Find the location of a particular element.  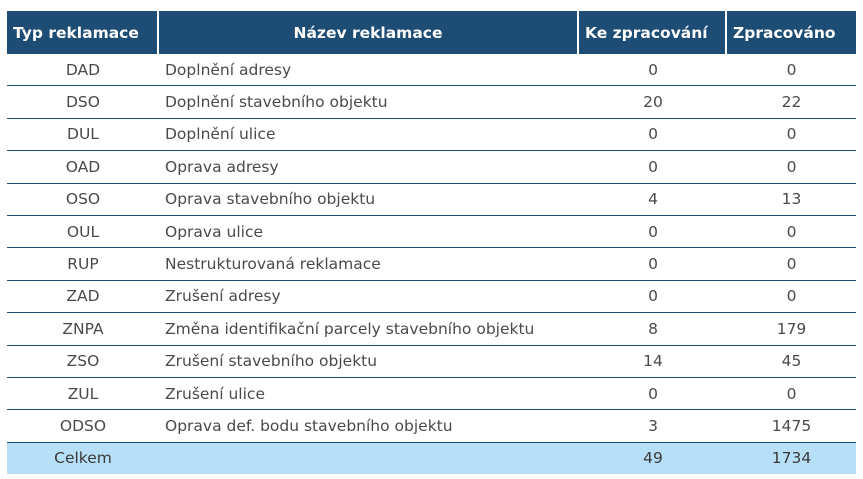

cell-name: Doplnění stavebního objektu is located at coordinates (369, 102).